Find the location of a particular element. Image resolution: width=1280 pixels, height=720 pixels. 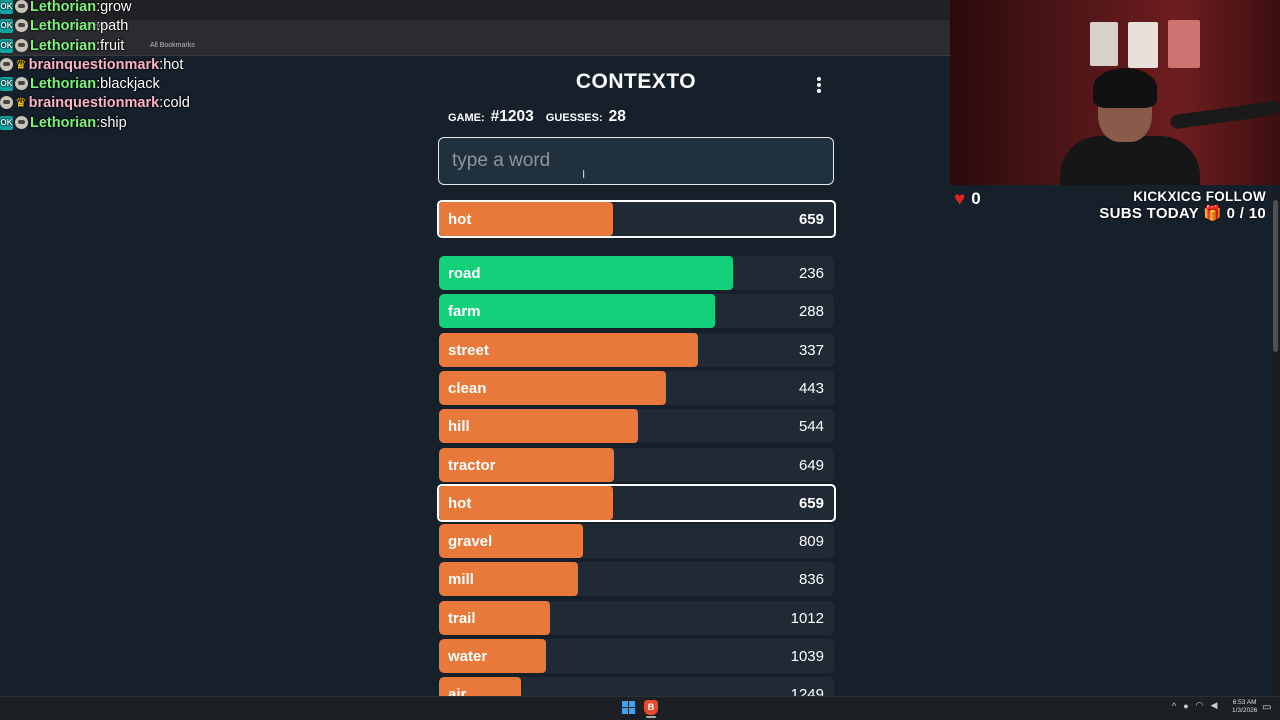

chat-username: brainquestionmark is located at coordinates (94, 102).